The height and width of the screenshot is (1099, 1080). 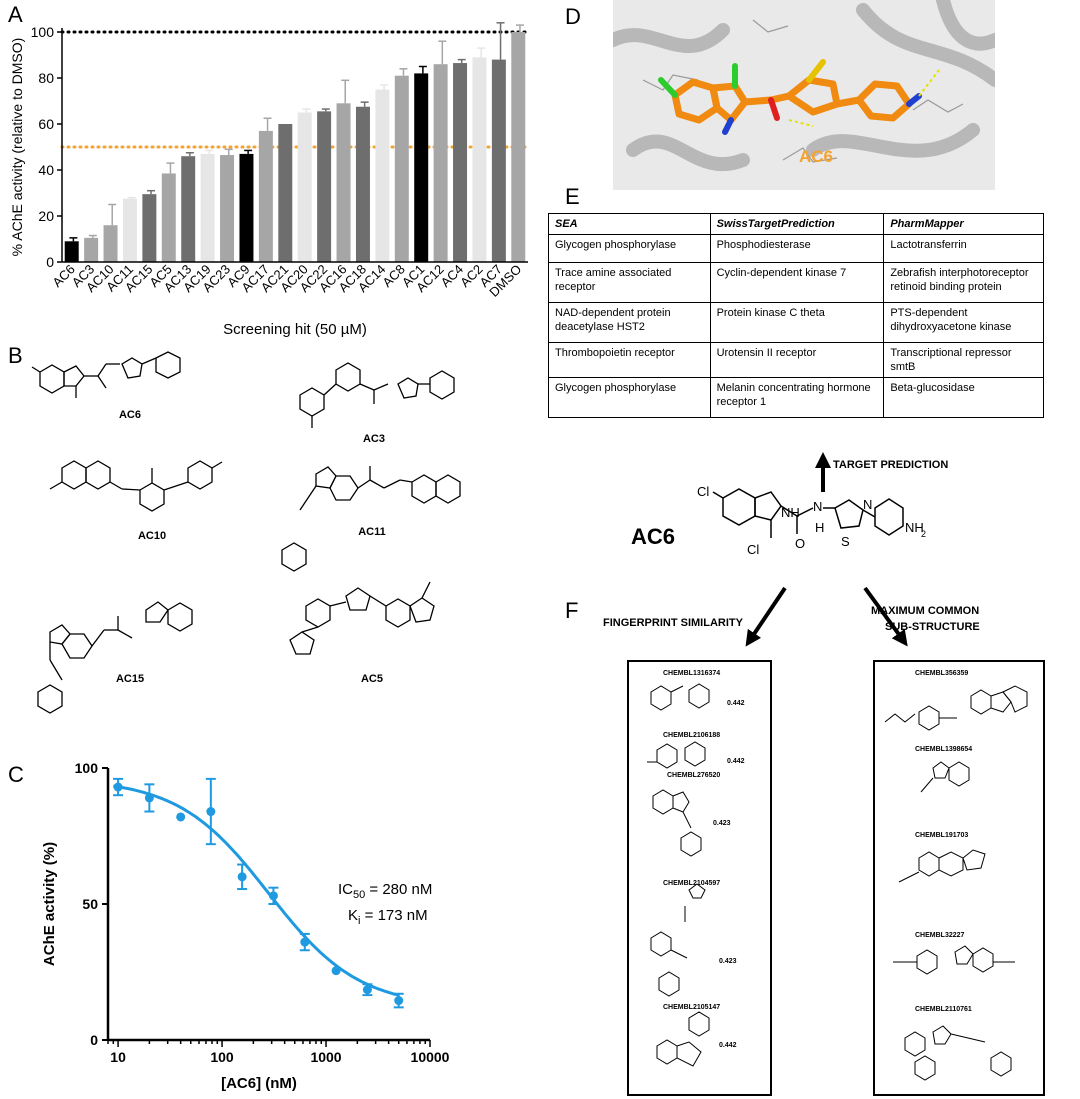 What do you see at coordinates (15, 14) in the screenshot?
I see `panel-letter-a: A` at bounding box center [15, 14].